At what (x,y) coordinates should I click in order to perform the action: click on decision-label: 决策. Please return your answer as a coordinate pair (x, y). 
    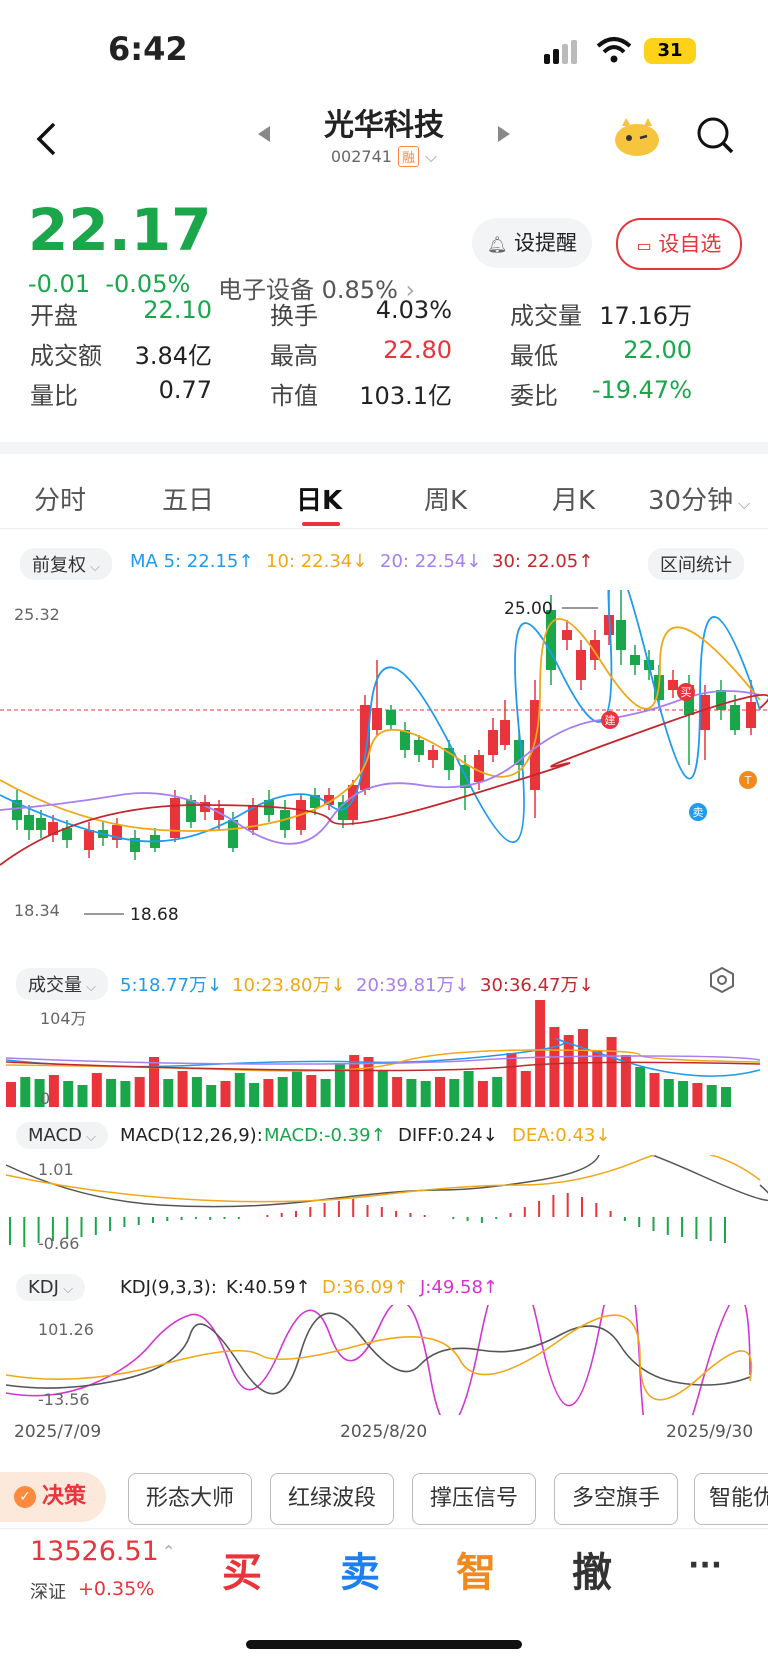
    Looking at the image, I should click on (64, 1496).